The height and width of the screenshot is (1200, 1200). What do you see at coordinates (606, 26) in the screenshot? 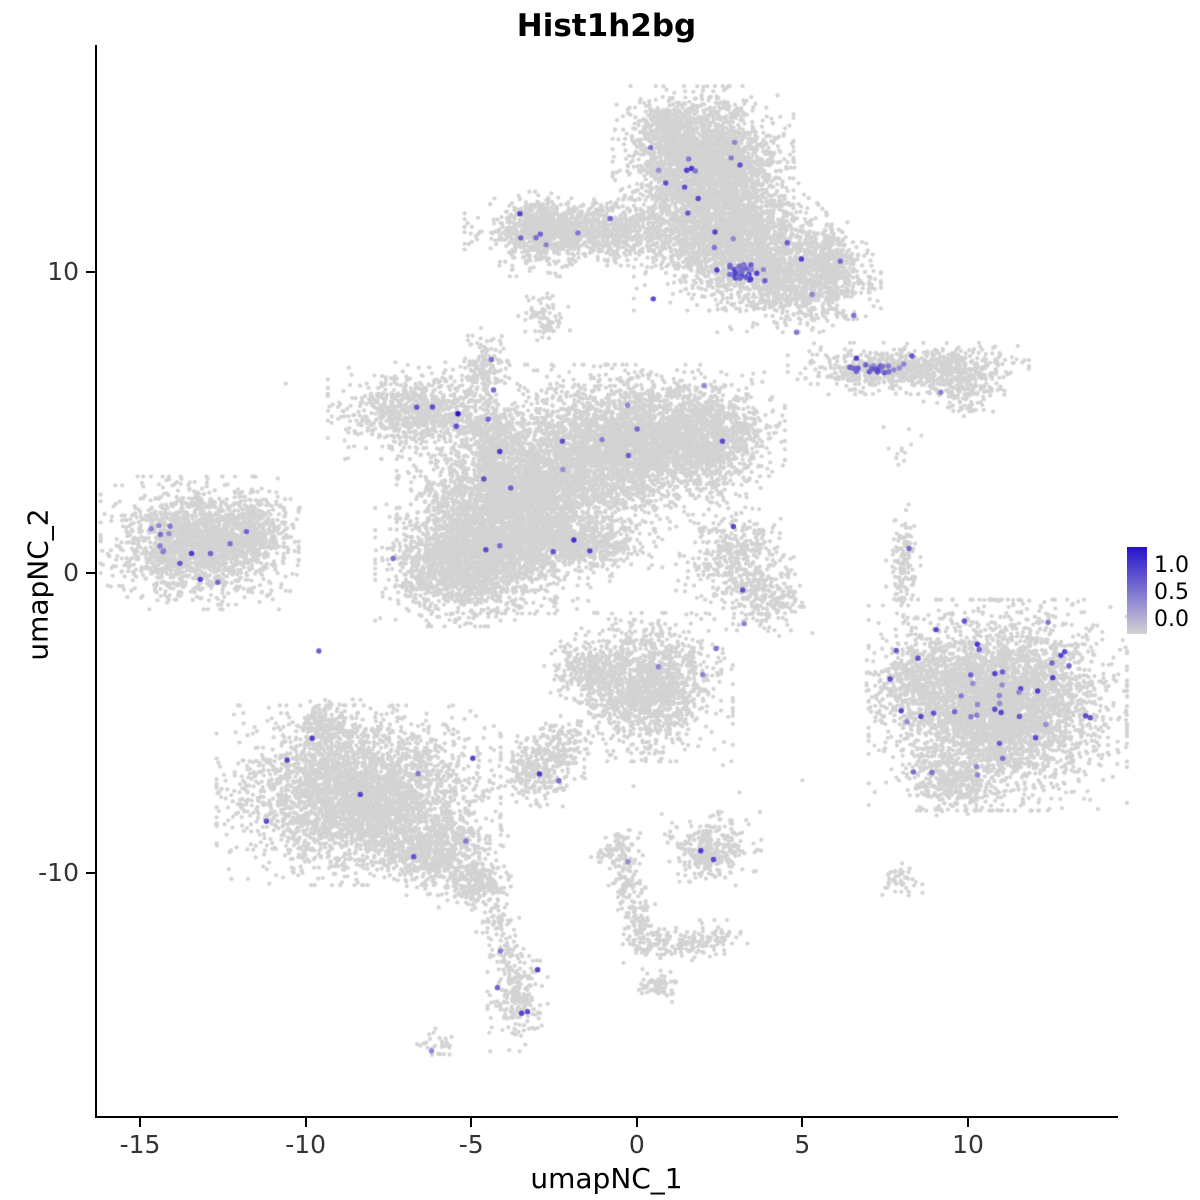
I see `plot-title: Hist1h2bg` at bounding box center [606, 26].